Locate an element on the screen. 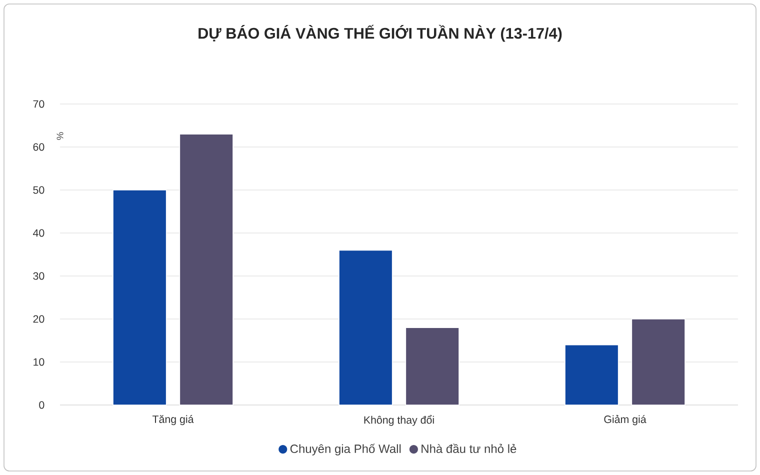 This screenshot has width=760, height=475. y-tick-label: 20 is located at coordinates (38, 319).